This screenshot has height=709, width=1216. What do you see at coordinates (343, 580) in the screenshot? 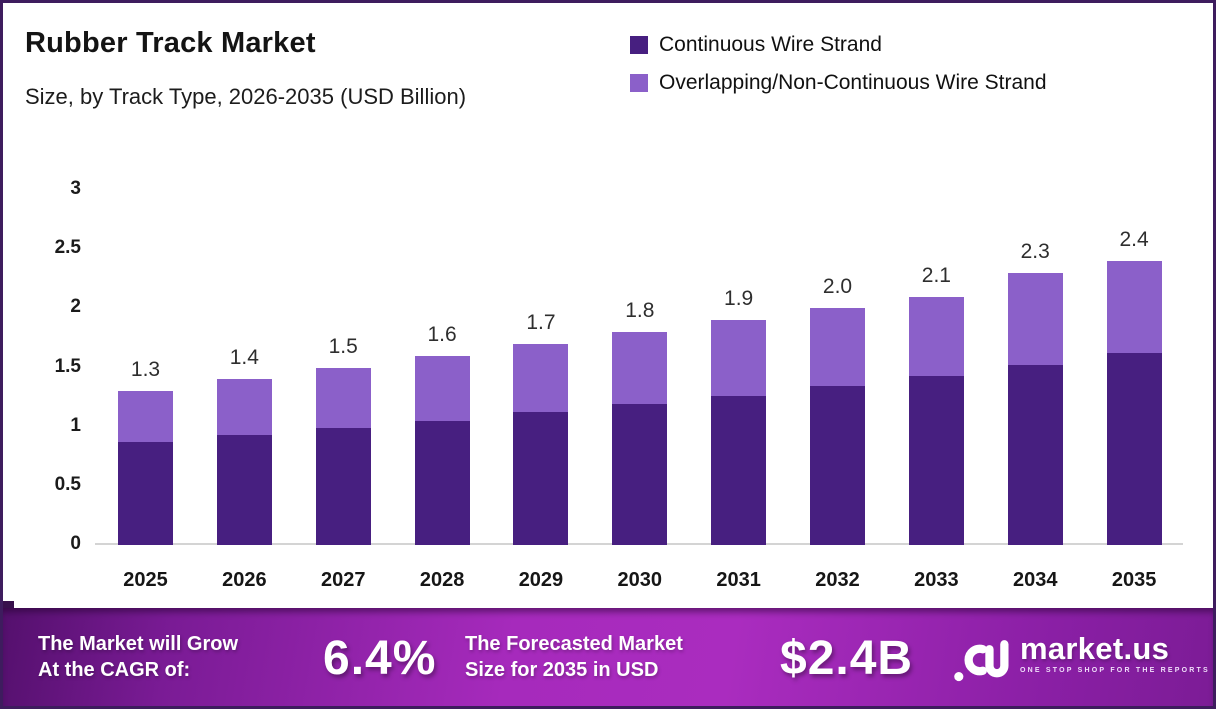
I see `x-axis-label-2027: 2027` at bounding box center [343, 580].